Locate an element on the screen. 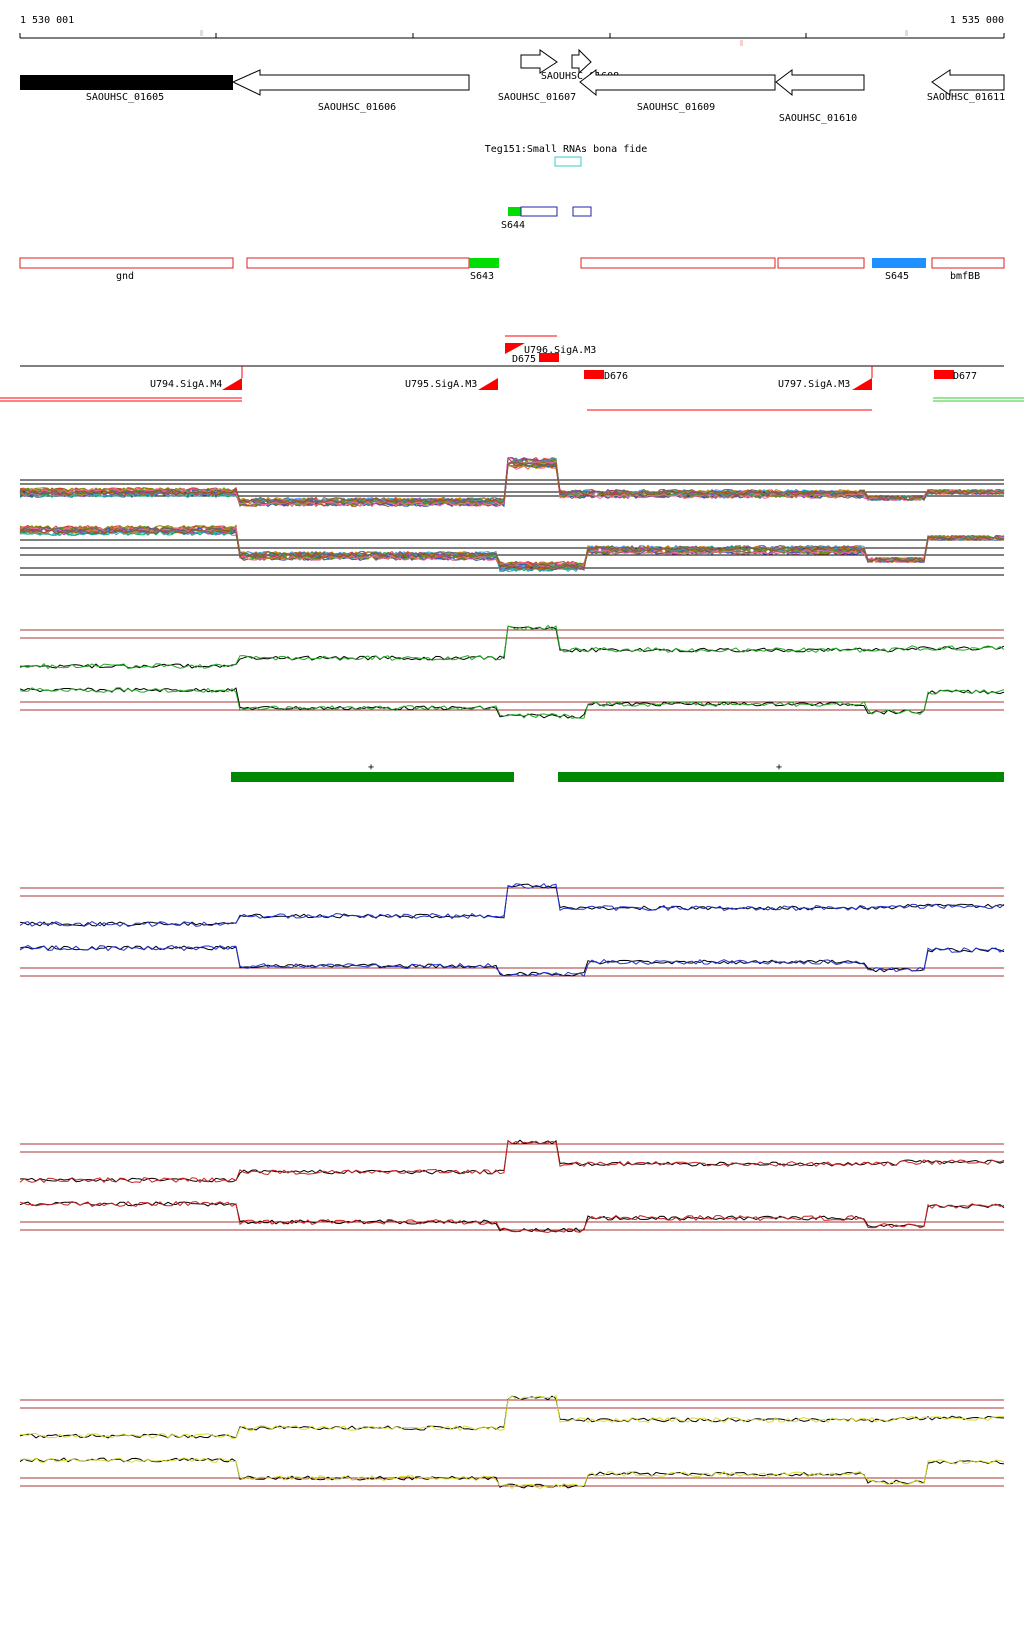 The image size is (1024, 1640). promoter-u794: U794.SigA.M4 is located at coordinates (196, 378).